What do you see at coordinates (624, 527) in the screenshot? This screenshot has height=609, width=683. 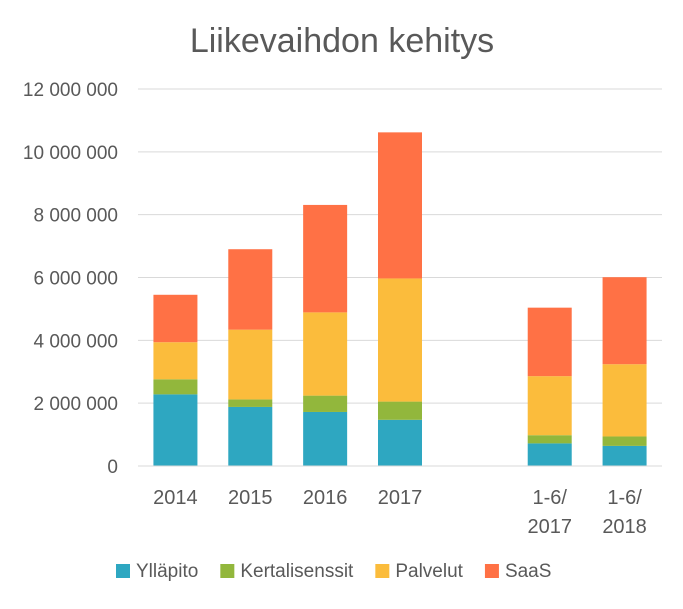 I see `x-tick-label: 2018` at bounding box center [624, 527].